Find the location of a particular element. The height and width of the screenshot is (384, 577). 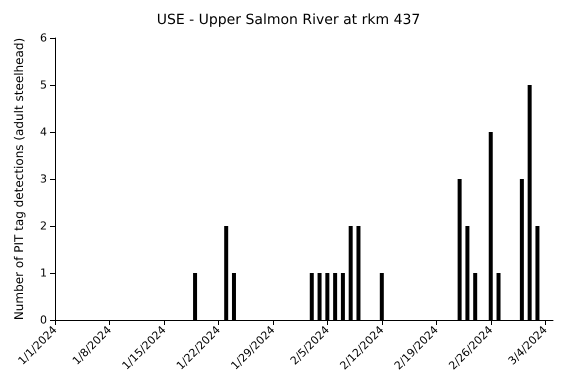

y-tick-label: 6 is located at coordinates (43, 38).